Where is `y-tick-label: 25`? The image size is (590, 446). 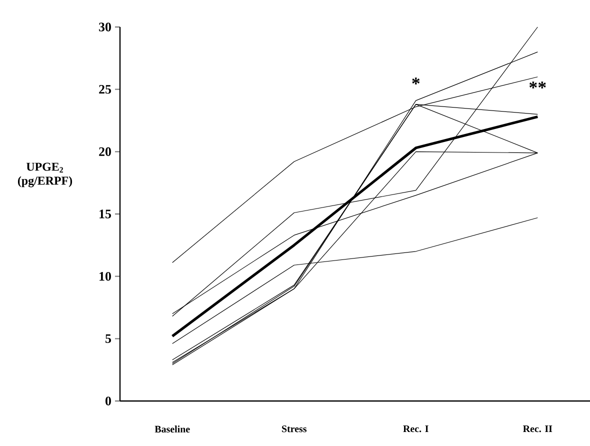
y-tick-label: 25 is located at coordinates (105, 89).